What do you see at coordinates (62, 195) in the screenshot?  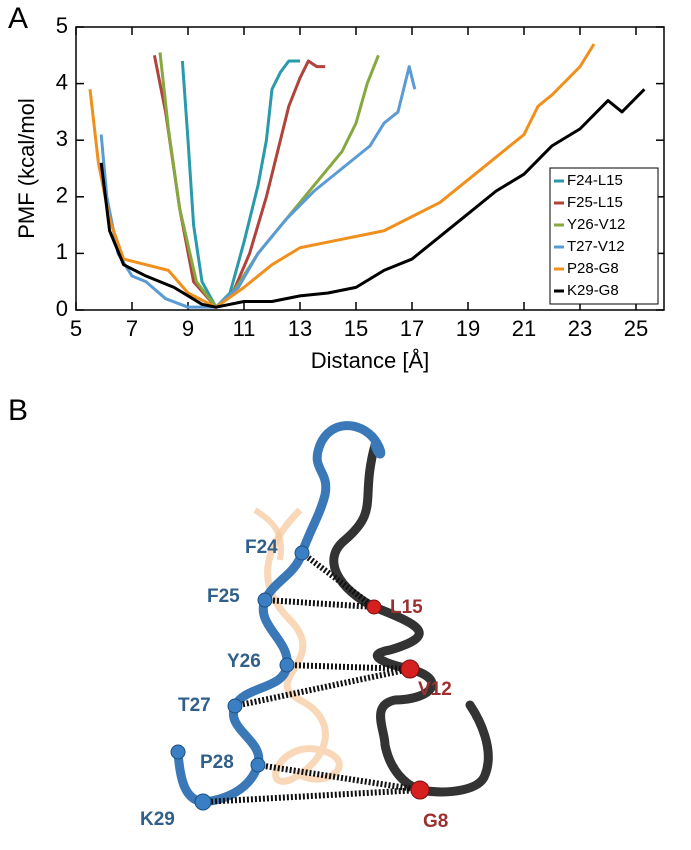 I see `y-tick-label: 2` at bounding box center [62, 195].